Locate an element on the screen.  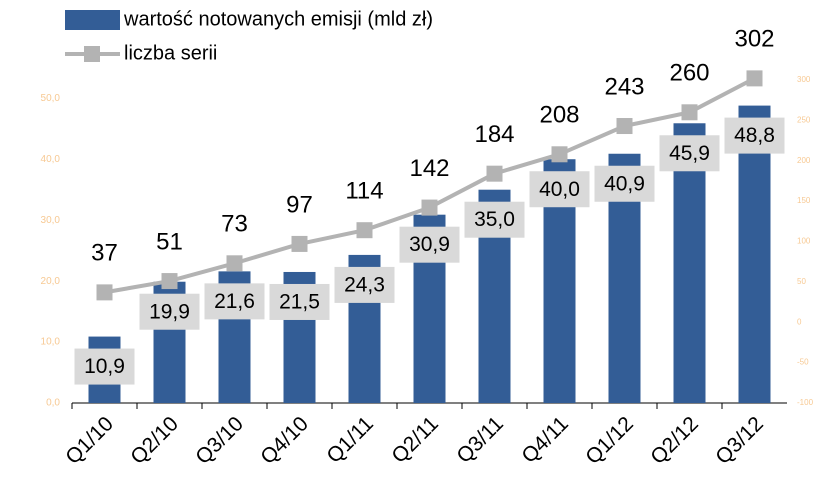
legend-label: wartość notowanych emisji (mld zł) is located at coordinates (278, 19).